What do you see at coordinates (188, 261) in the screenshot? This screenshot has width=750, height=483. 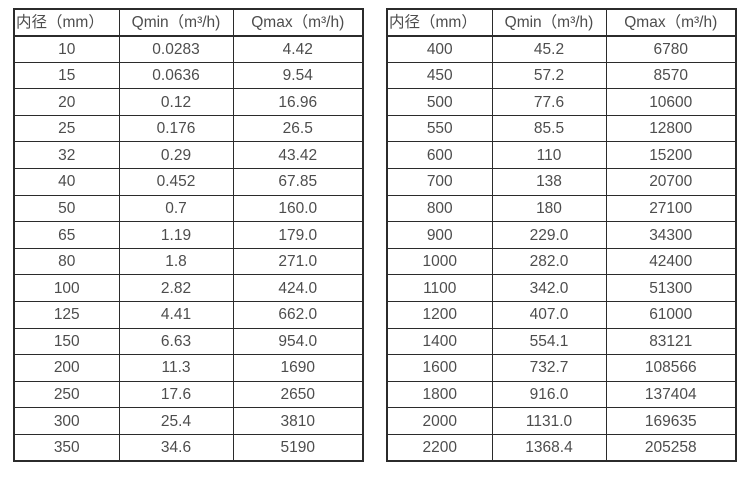 I see `table-row: 80 1.8 271.0` at bounding box center [188, 261].